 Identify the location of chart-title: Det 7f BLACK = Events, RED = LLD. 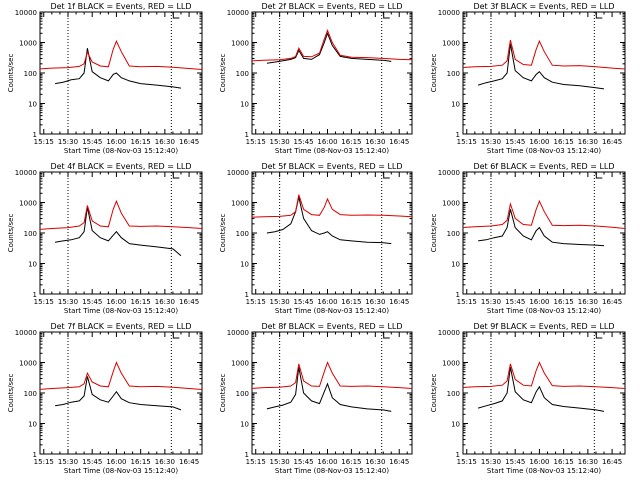
(120, 326).